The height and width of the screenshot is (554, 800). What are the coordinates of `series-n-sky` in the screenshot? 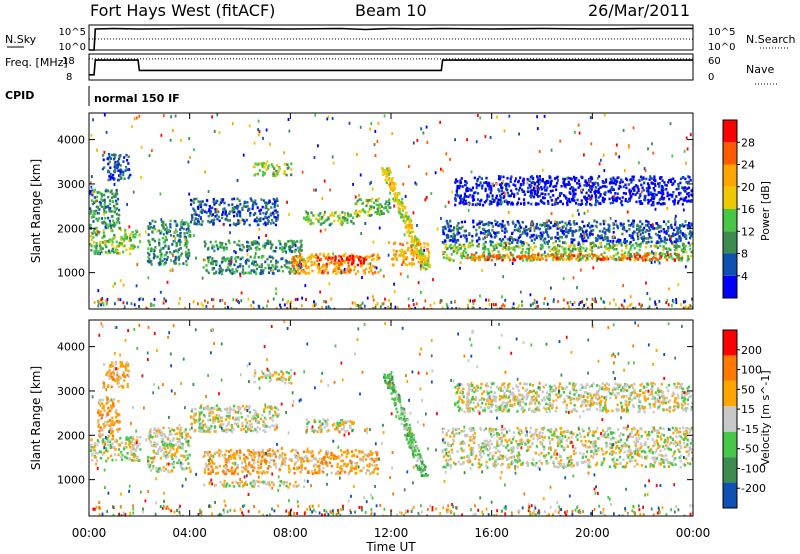 It's located at (391, 39).